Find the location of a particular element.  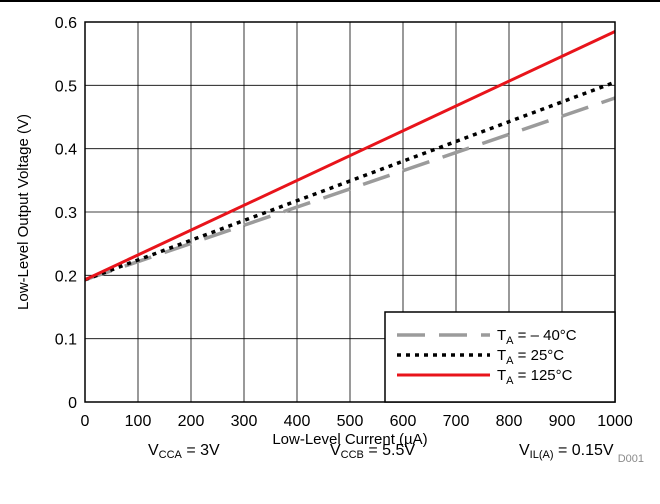

condition-vil: VIL(A) = 0.15V is located at coordinates (566, 451).